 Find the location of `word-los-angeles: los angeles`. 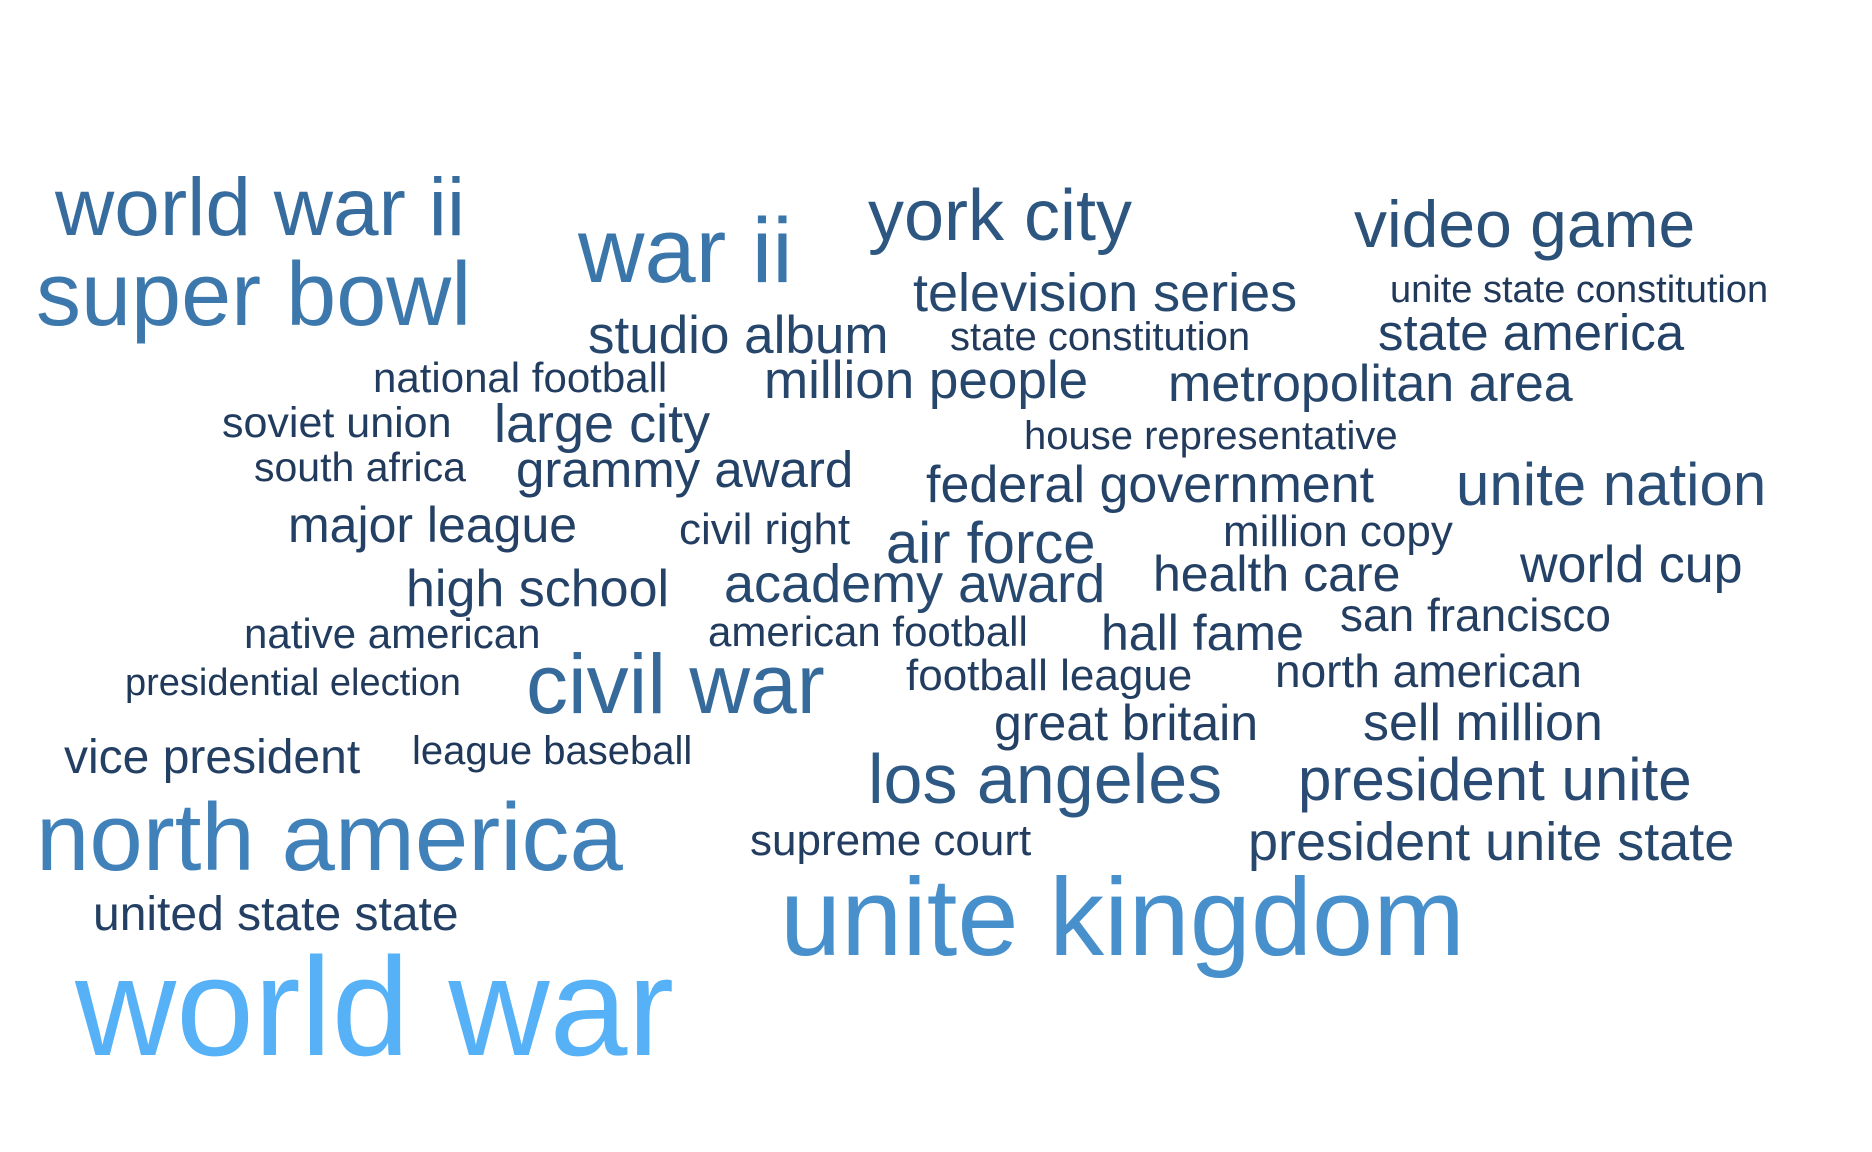

word-los-angeles: los angeles is located at coordinates (1045, 779).